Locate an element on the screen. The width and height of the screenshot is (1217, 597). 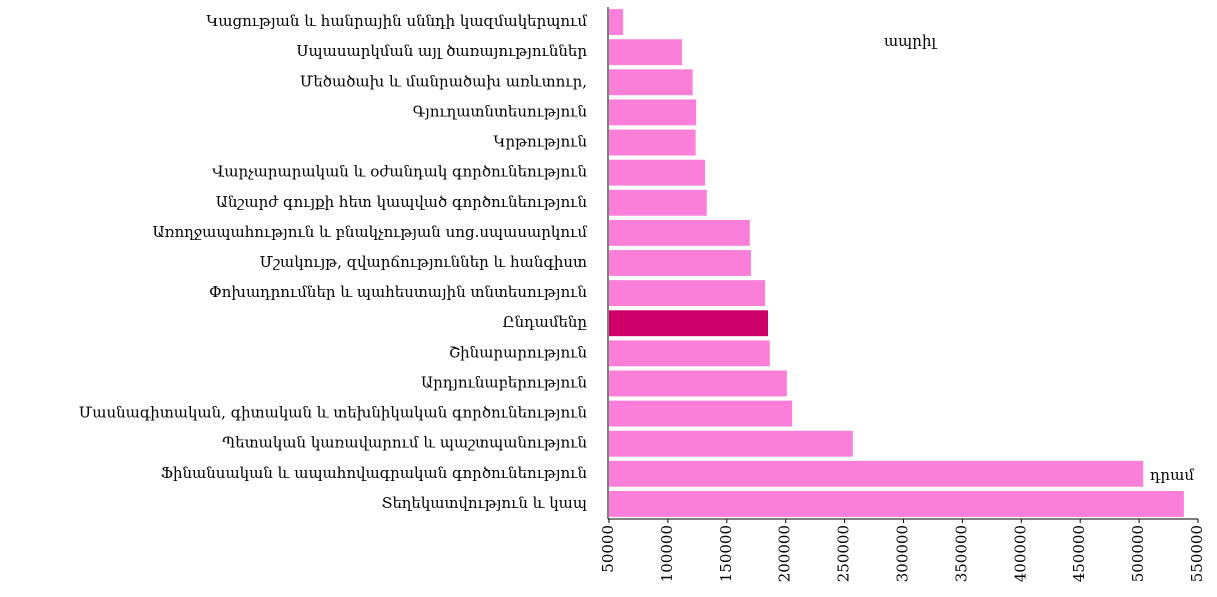
y-tick-label: Մեծածախ և մանրածախ առևտուր, is located at coordinates (443, 81).